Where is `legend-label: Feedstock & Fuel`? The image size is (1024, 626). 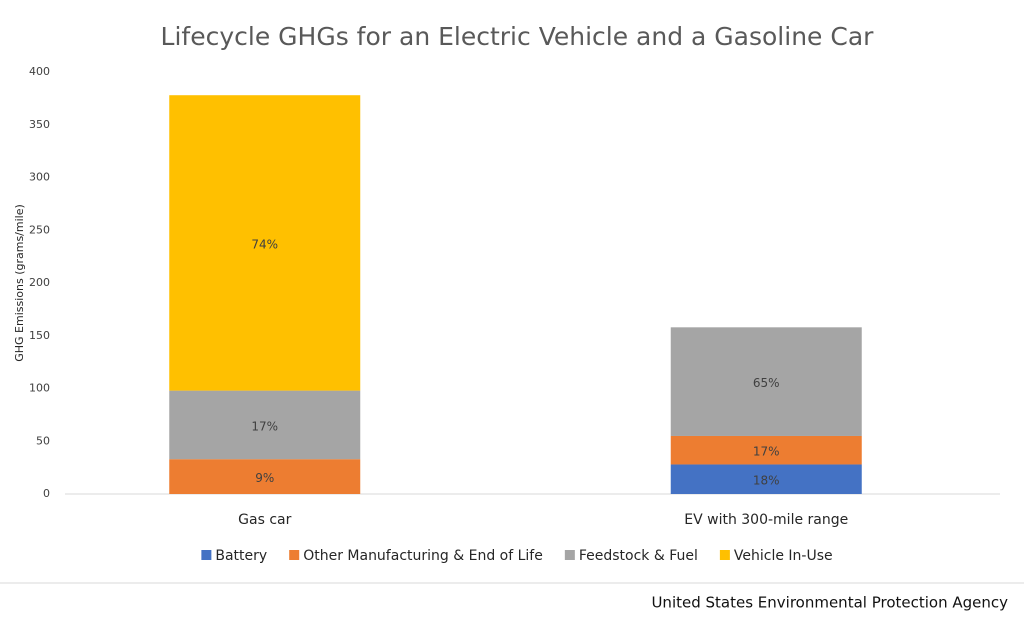
legend-label: Feedstock & Fuel is located at coordinates (638, 556).